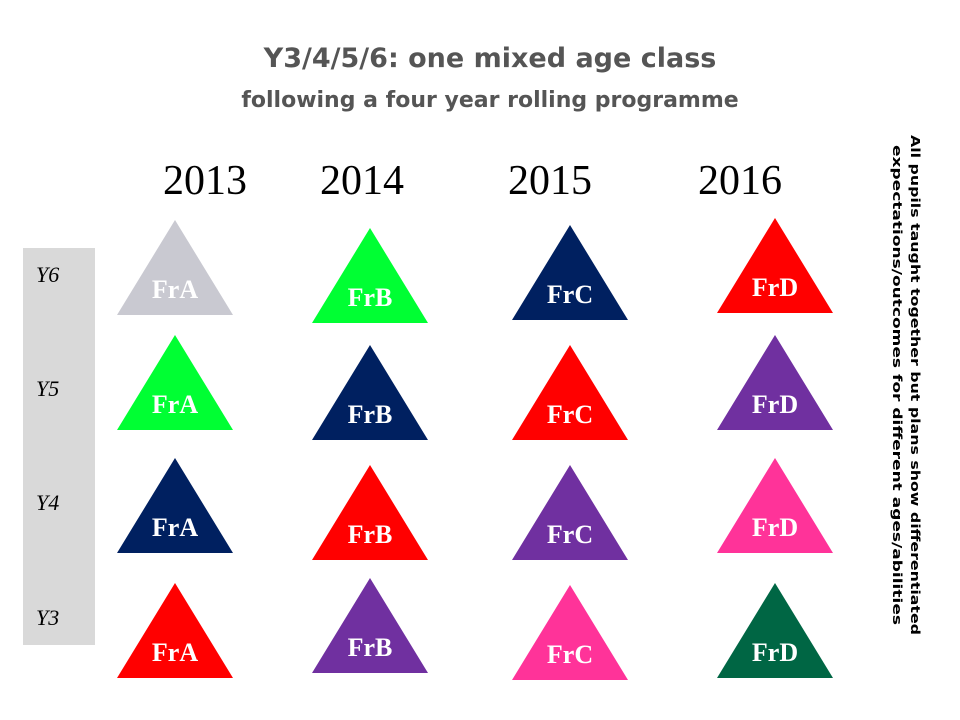  Describe the element at coordinates (47, 274) in the screenshot. I see `year-group: Y6` at that location.